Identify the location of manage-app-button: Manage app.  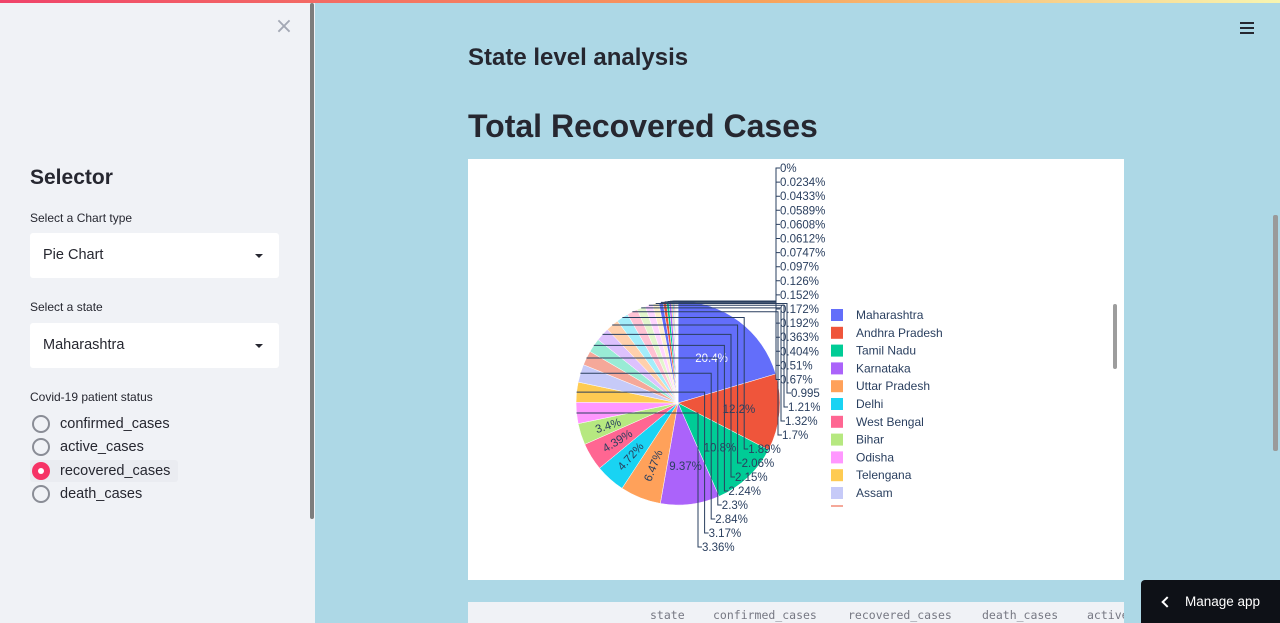
(1210, 601).